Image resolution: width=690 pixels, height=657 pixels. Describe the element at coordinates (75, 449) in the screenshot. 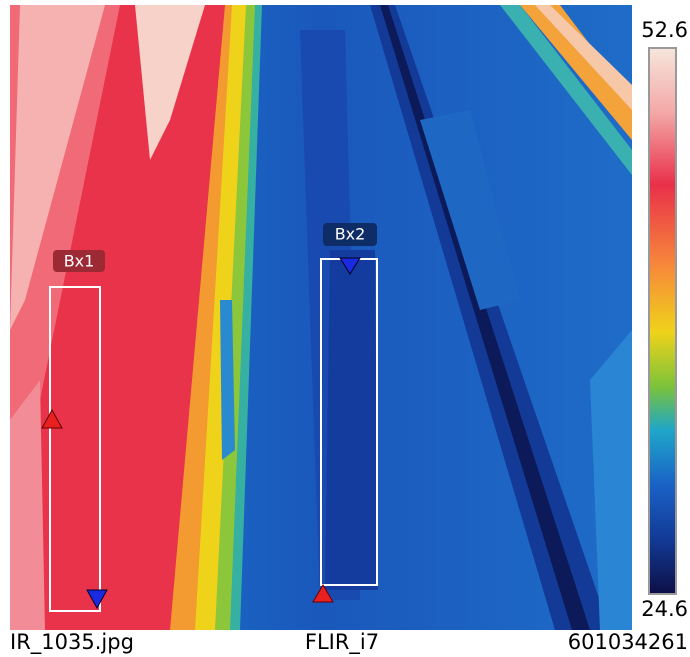

I see `measure-box` at that location.